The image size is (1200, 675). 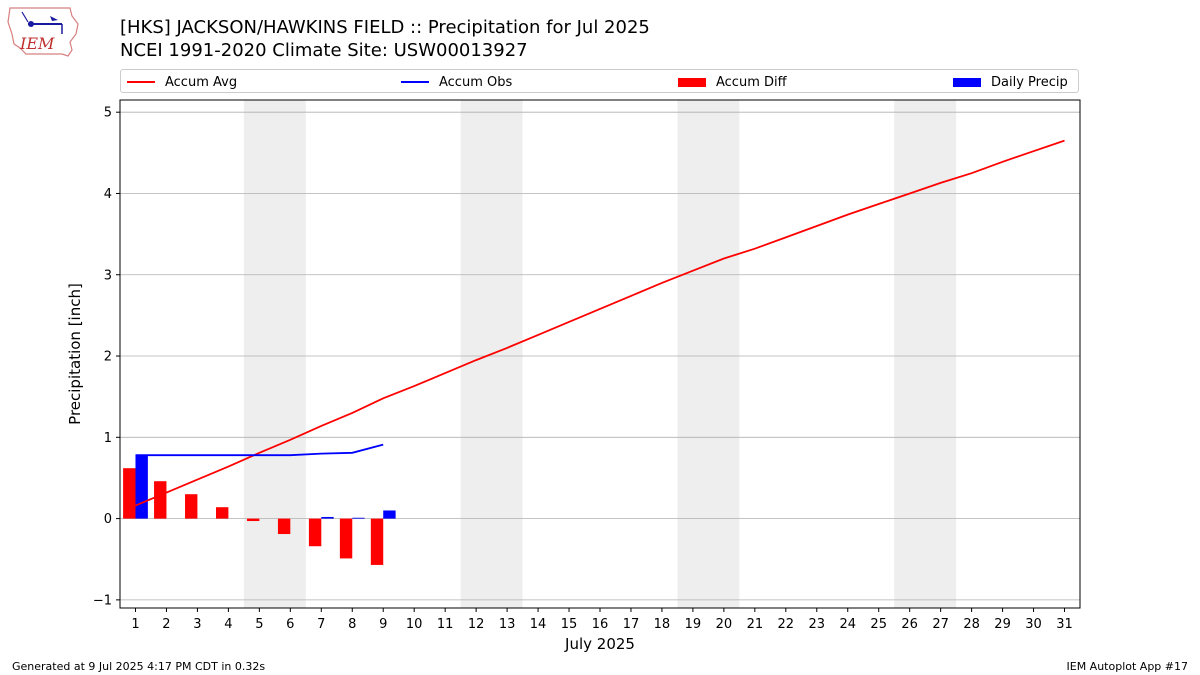 I want to click on x-tick-label: 14, so click(x=538, y=624).